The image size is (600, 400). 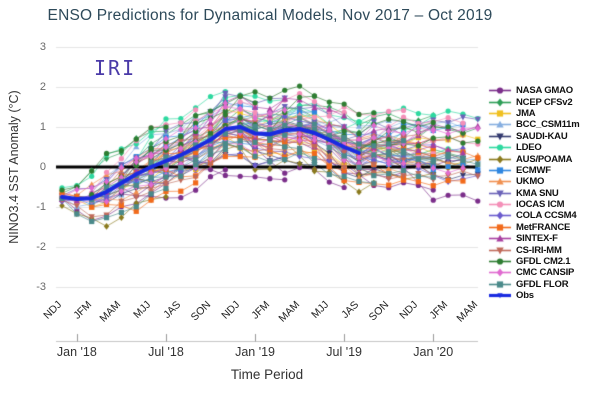 What do you see at coordinates (545, 273) in the screenshot?
I see `legend-label: CMC CANSIP` at bounding box center [545, 273].